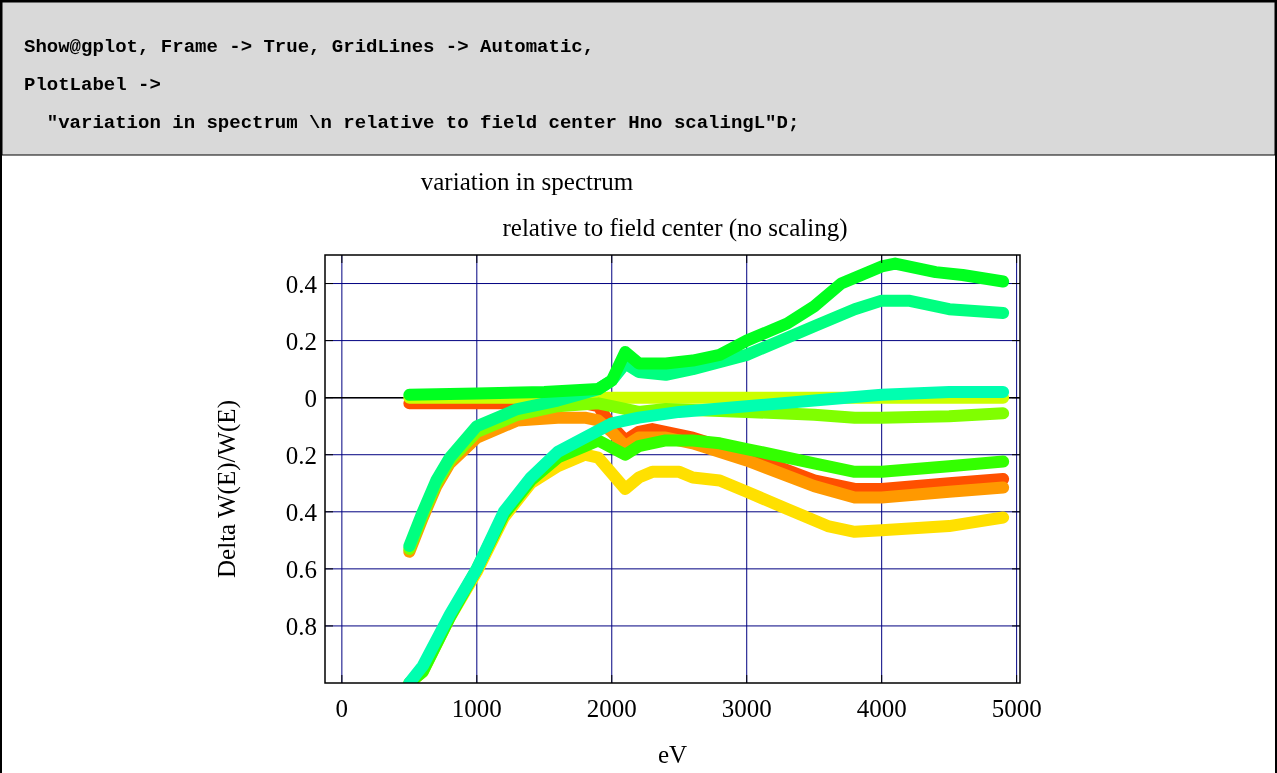  I want to click on y-tick-label: 0.6, so click(301, 569).